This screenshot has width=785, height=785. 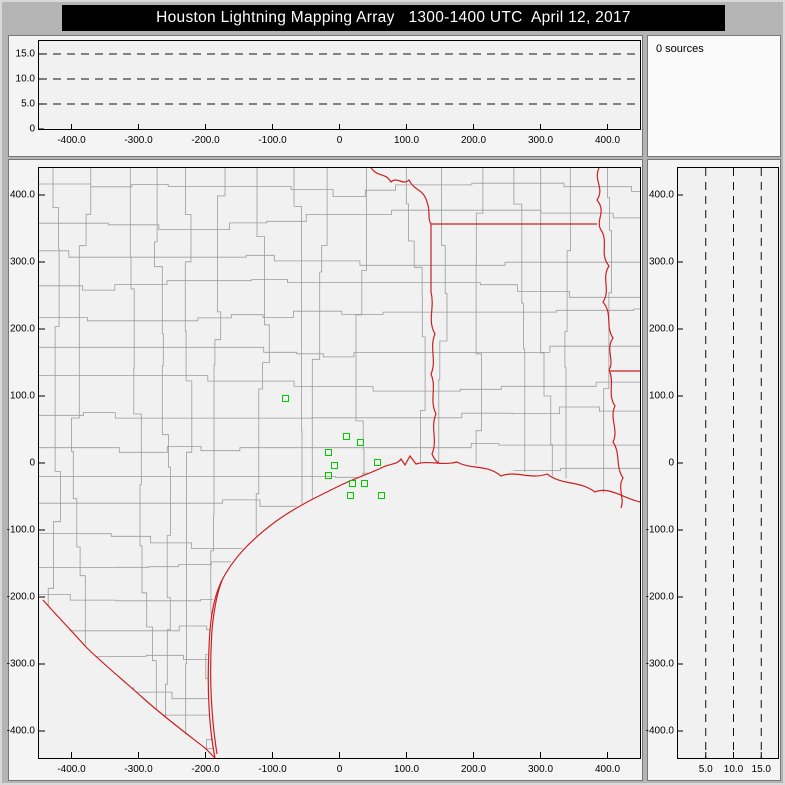 I want to click on altitude-gridlines-svg, so click(x=339, y=91).